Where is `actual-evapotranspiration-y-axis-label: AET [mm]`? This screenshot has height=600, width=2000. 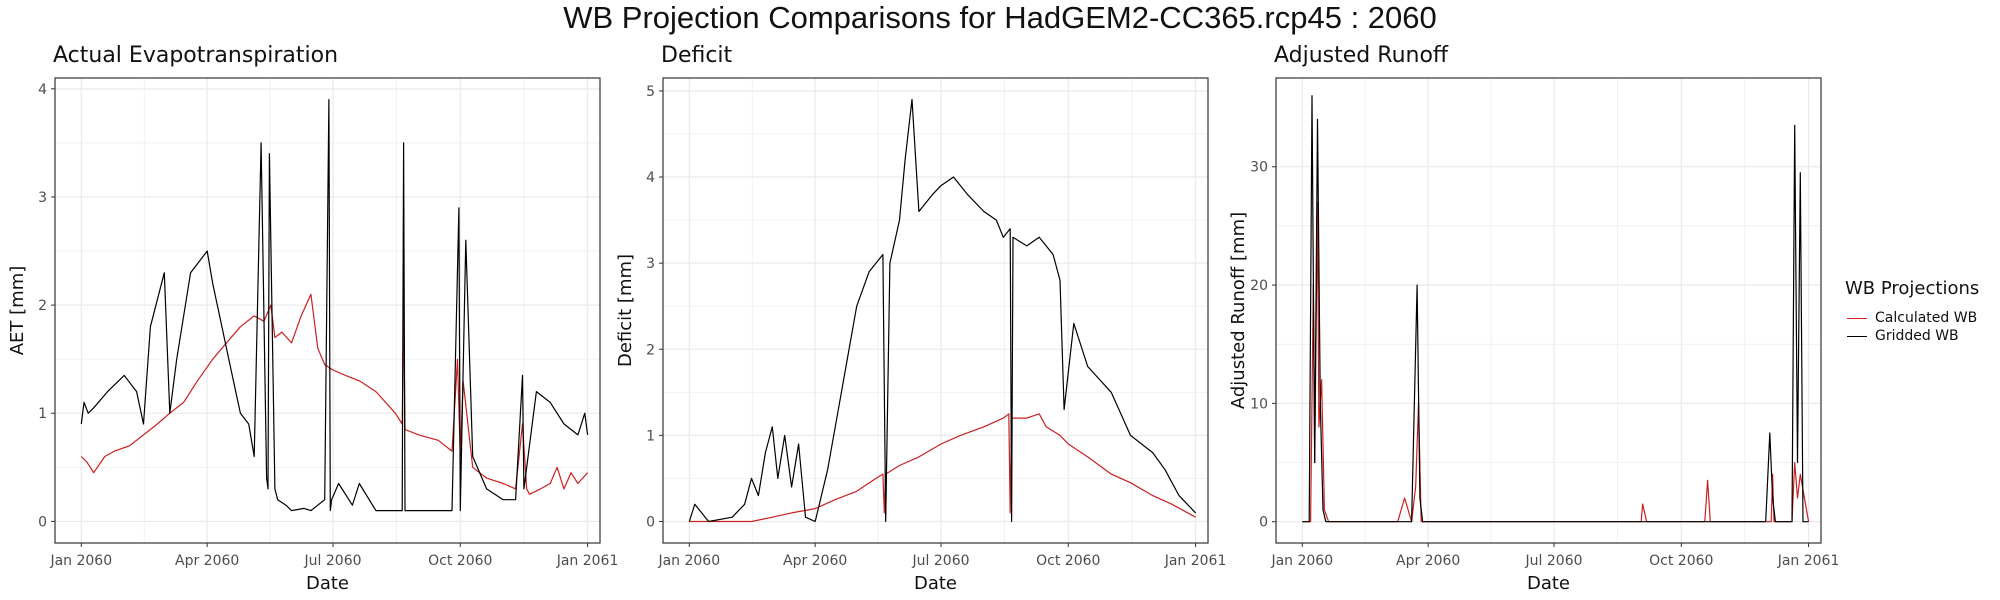
actual-evapotranspiration-y-axis-label: AET [mm] is located at coordinates (17, 311).